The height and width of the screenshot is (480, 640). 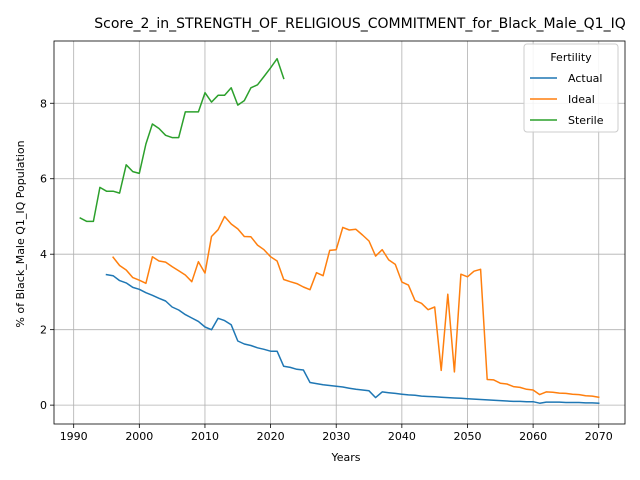 What do you see at coordinates (402, 436) in the screenshot?
I see `x-tick-label: 2040` at bounding box center [402, 436].